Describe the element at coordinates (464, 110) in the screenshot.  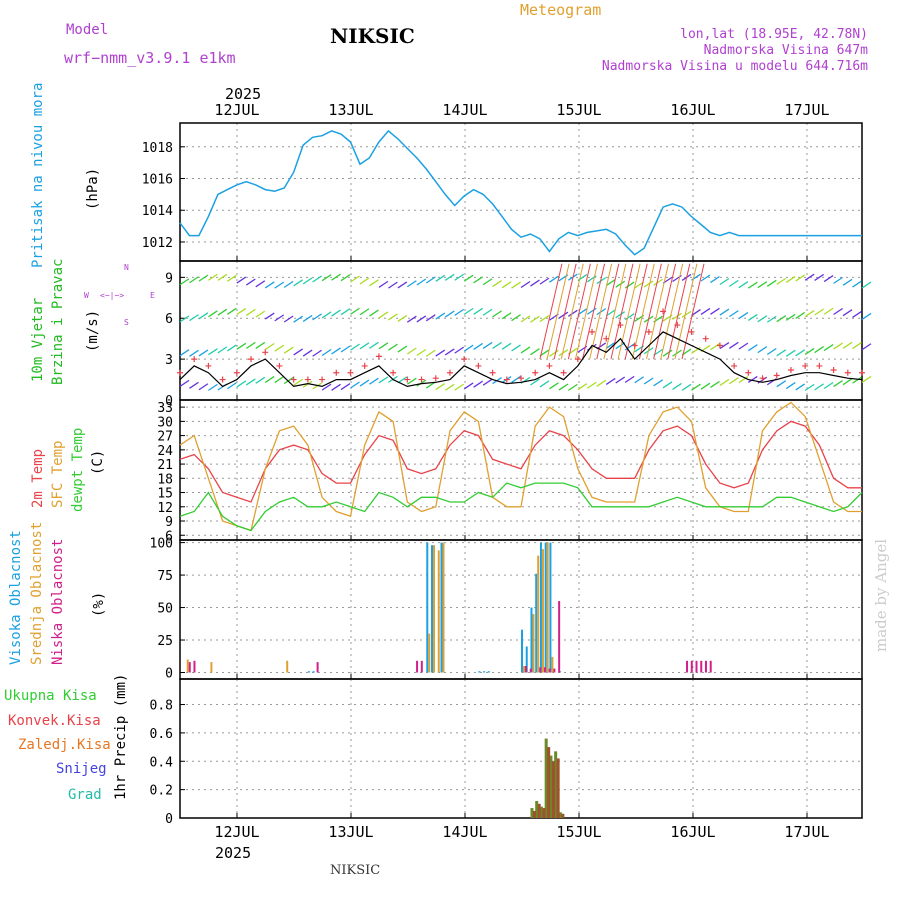
I see `day-label-top: 14JUL` at that location.